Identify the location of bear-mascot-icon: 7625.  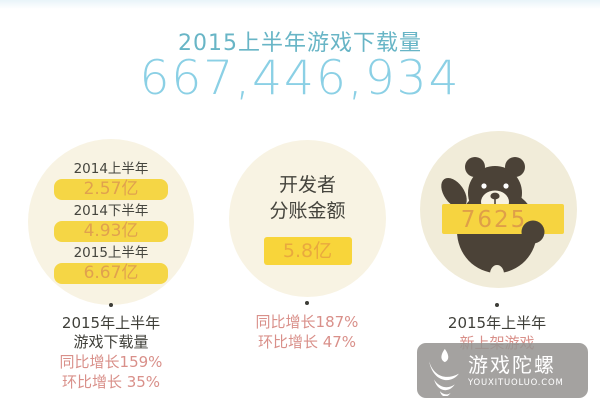
(502, 220).